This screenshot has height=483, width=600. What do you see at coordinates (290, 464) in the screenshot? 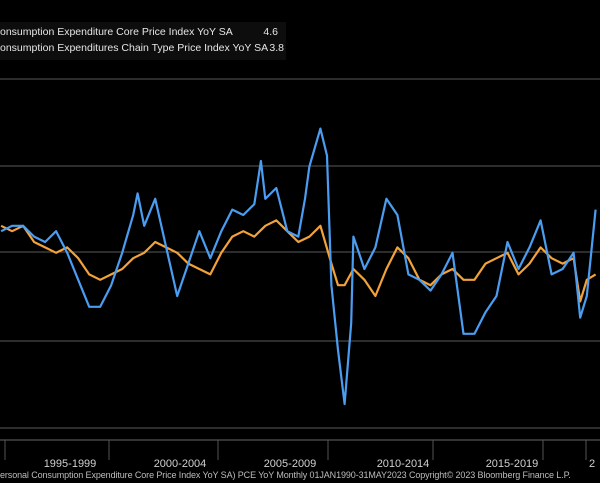
I see `x-tick-label: 2005-2009` at bounding box center [290, 464].